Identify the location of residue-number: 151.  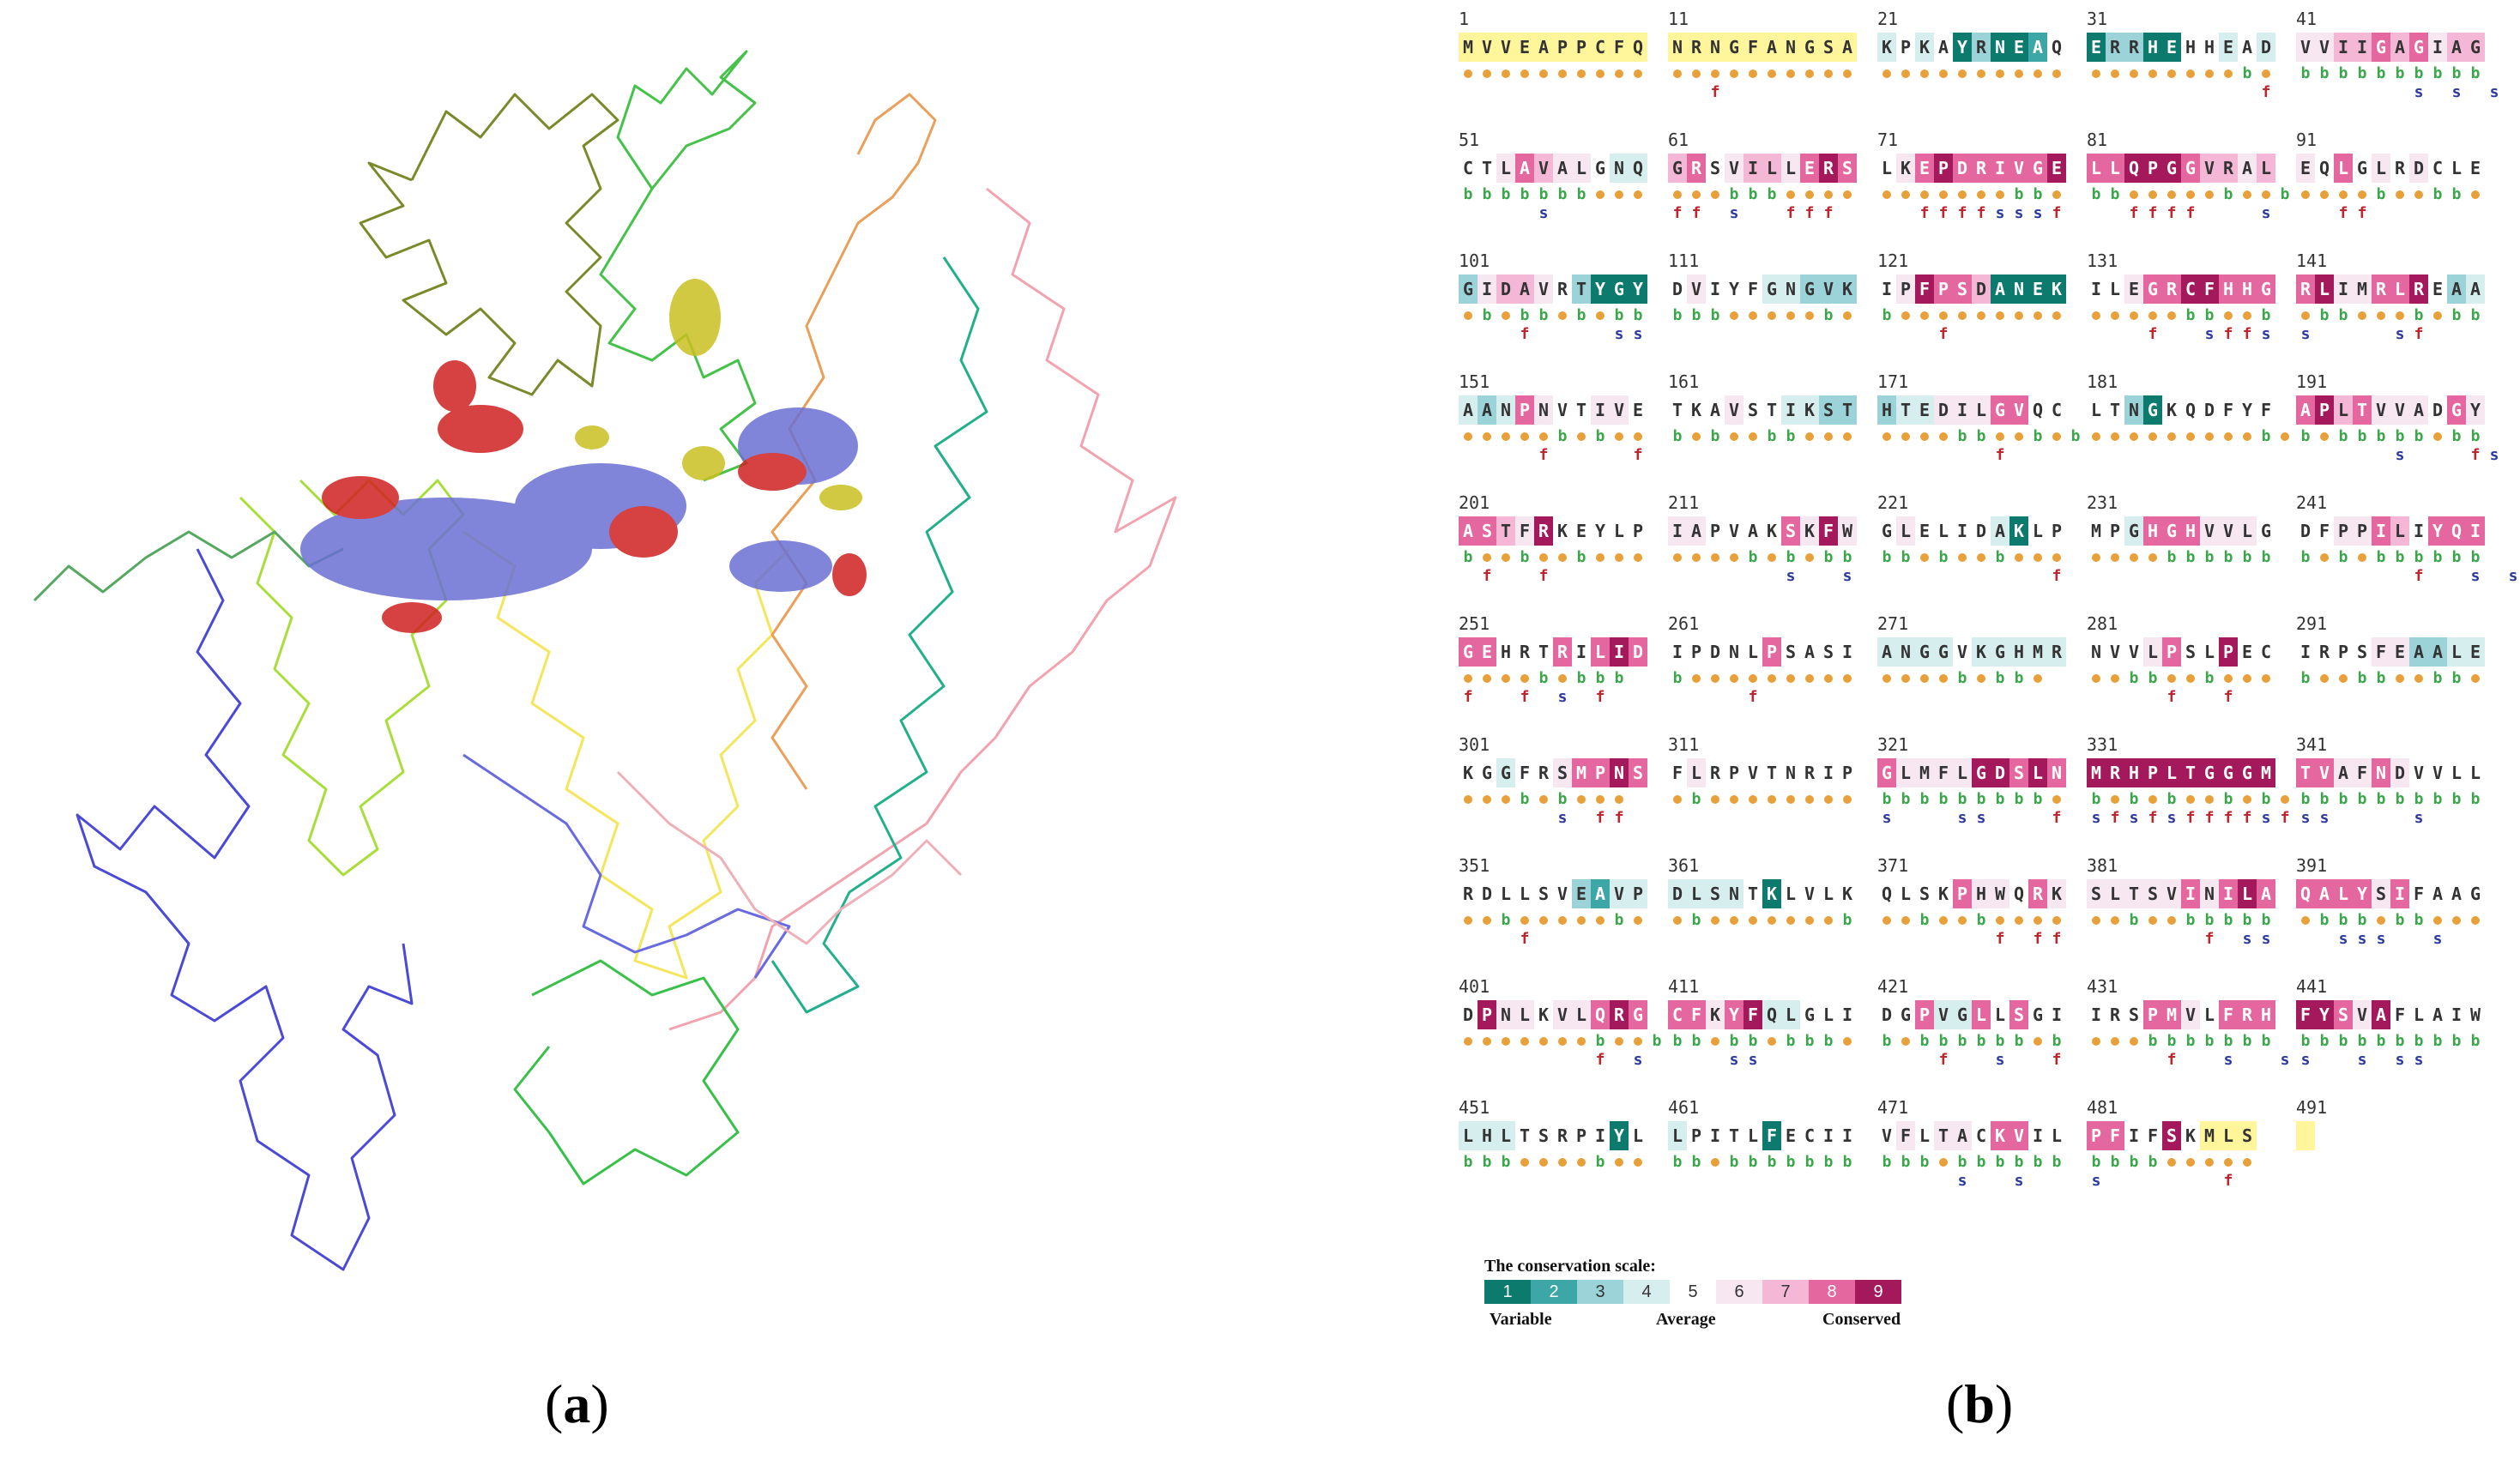
(1474, 381).